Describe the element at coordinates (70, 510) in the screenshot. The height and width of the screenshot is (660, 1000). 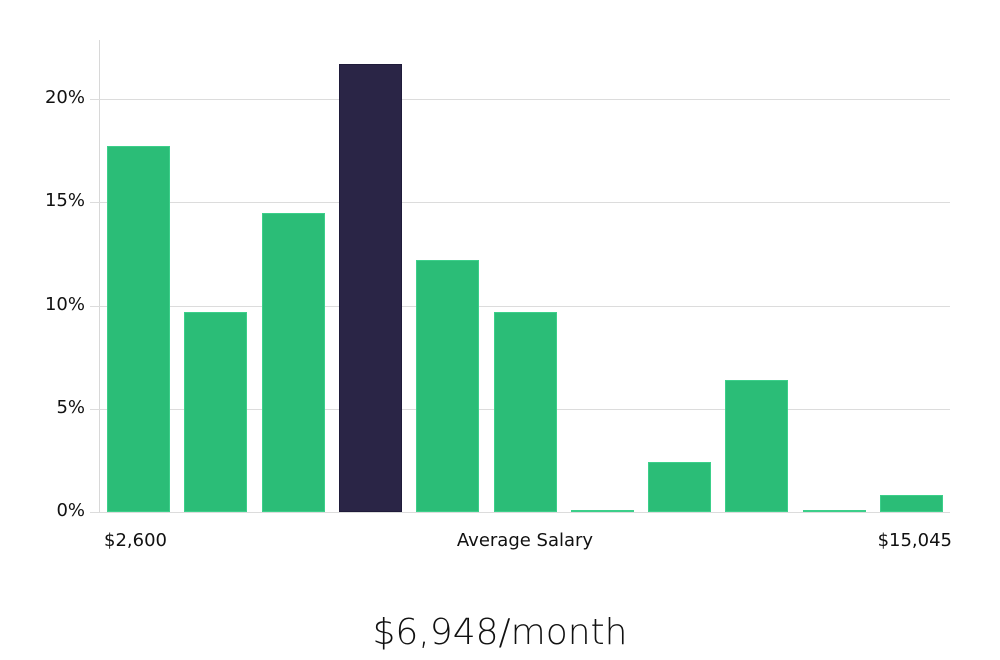
I see `y-tick-label: 0%` at that location.